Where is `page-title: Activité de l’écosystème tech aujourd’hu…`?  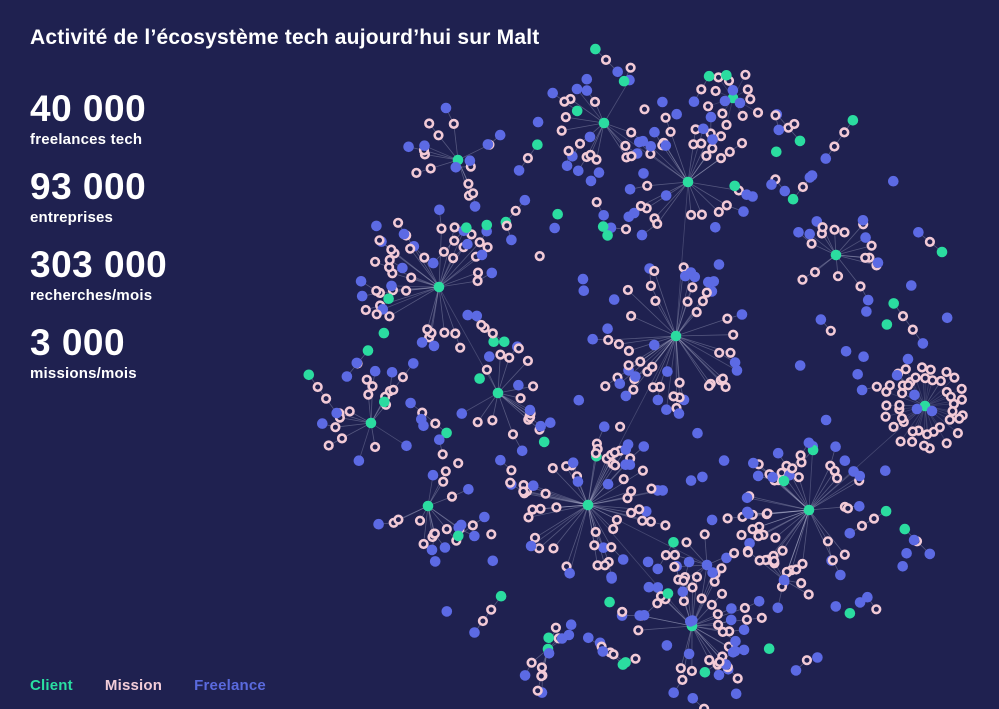
page-title: Activité de l’écosystème tech aujourd’hu… is located at coordinates (285, 37).